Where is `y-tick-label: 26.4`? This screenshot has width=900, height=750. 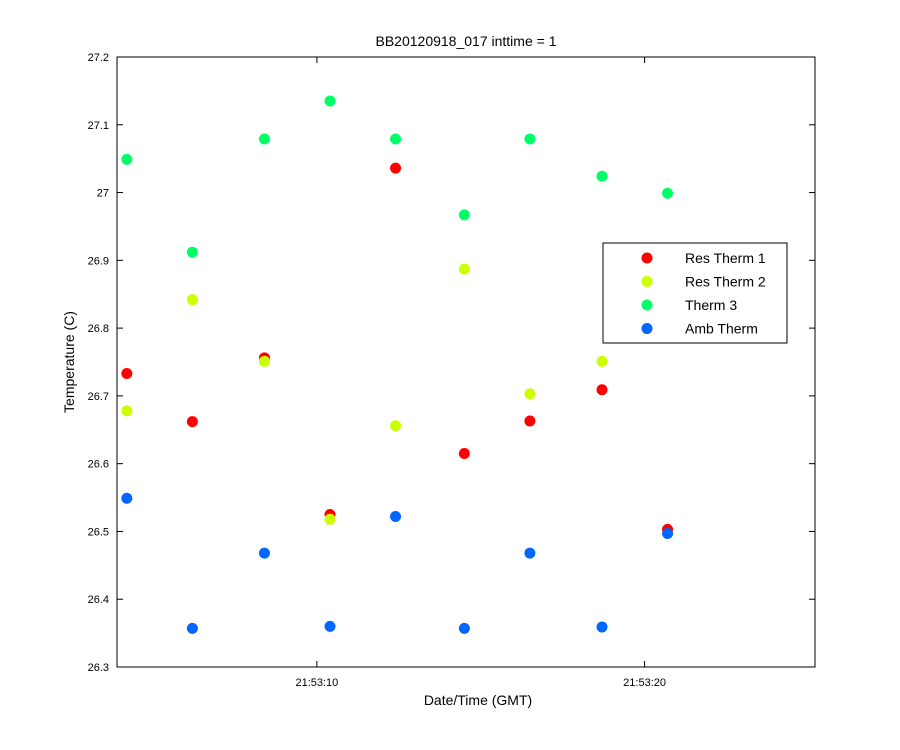
y-tick-label: 26.4 is located at coordinates (98, 600).